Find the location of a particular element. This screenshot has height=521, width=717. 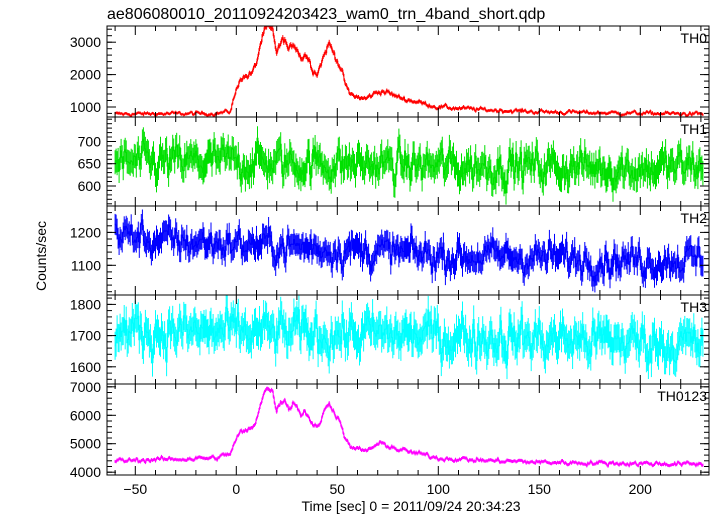

x-tick-label: 0 is located at coordinates (236, 489).